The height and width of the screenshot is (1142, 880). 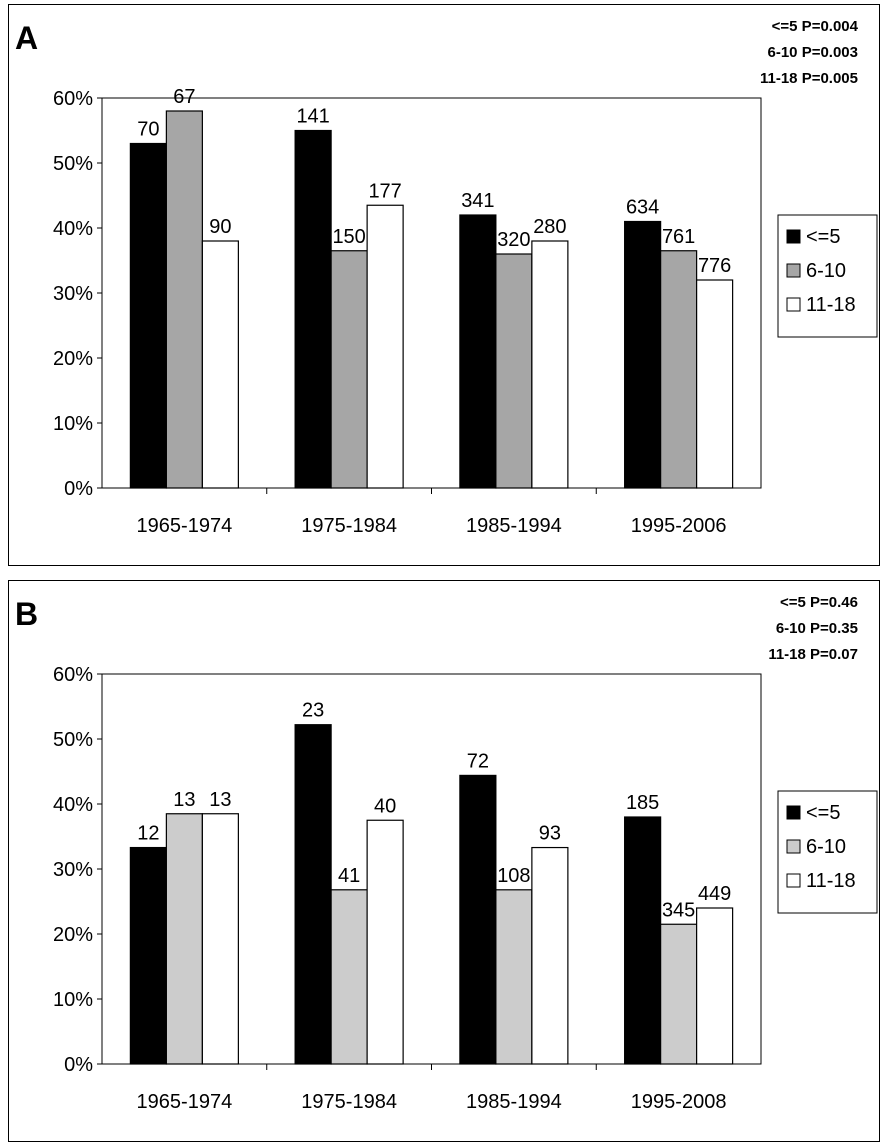 I want to click on x-category-label: 1995-2006, so click(x=679, y=526).